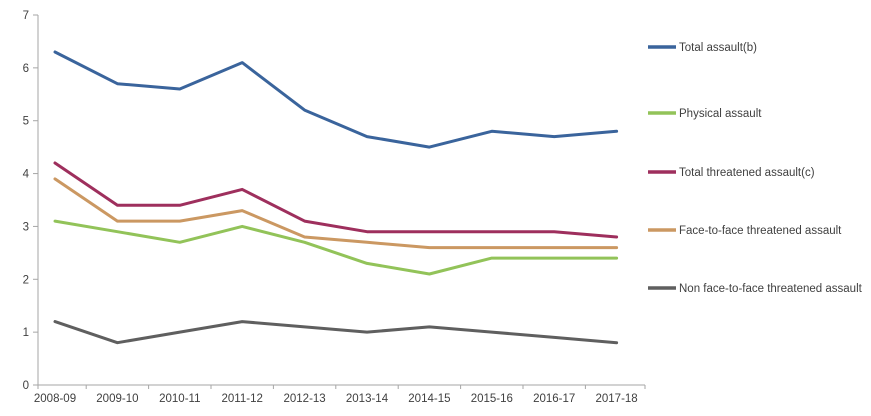 This screenshot has height=416, width=871. What do you see at coordinates (718, 48) in the screenshot?
I see `legend-label-total-assault-b: Total assault(b)` at bounding box center [718, 48].